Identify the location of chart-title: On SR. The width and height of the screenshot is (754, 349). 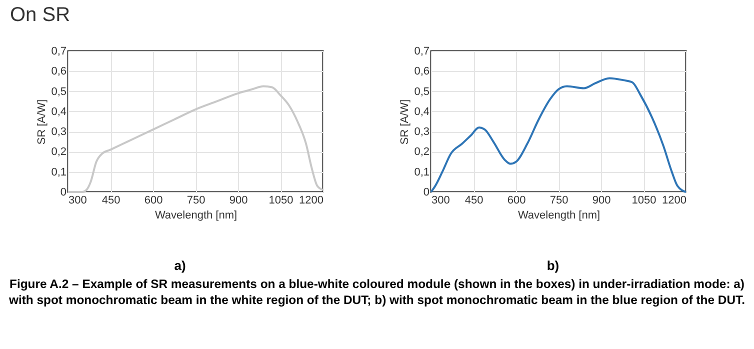
(40, 15).